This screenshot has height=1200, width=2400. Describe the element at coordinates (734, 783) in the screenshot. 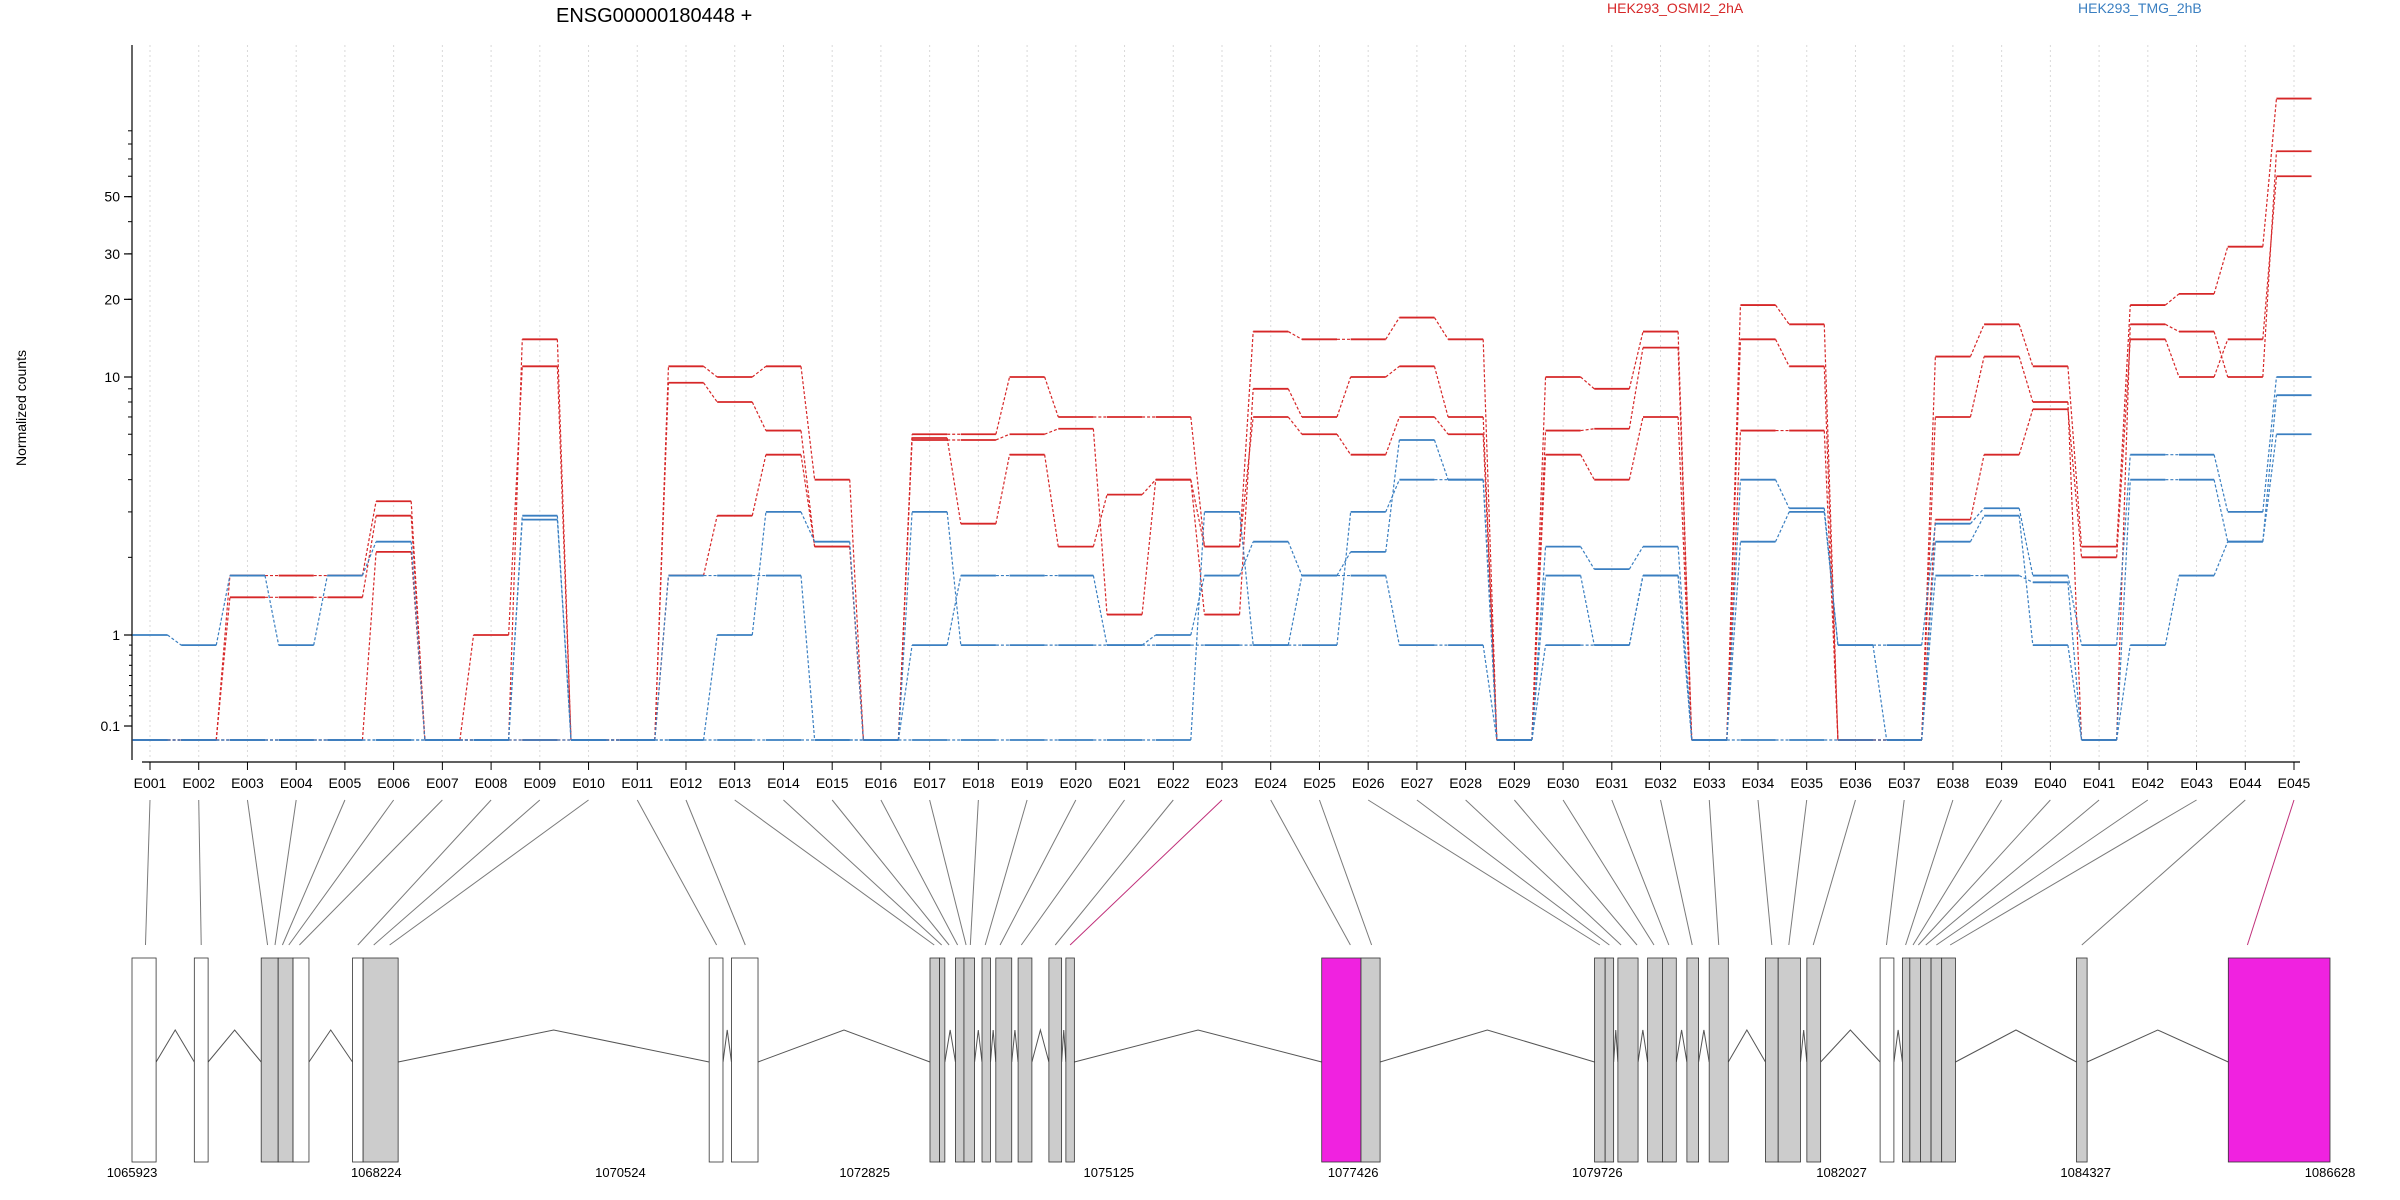

I see `exon-label: E013` at that location.